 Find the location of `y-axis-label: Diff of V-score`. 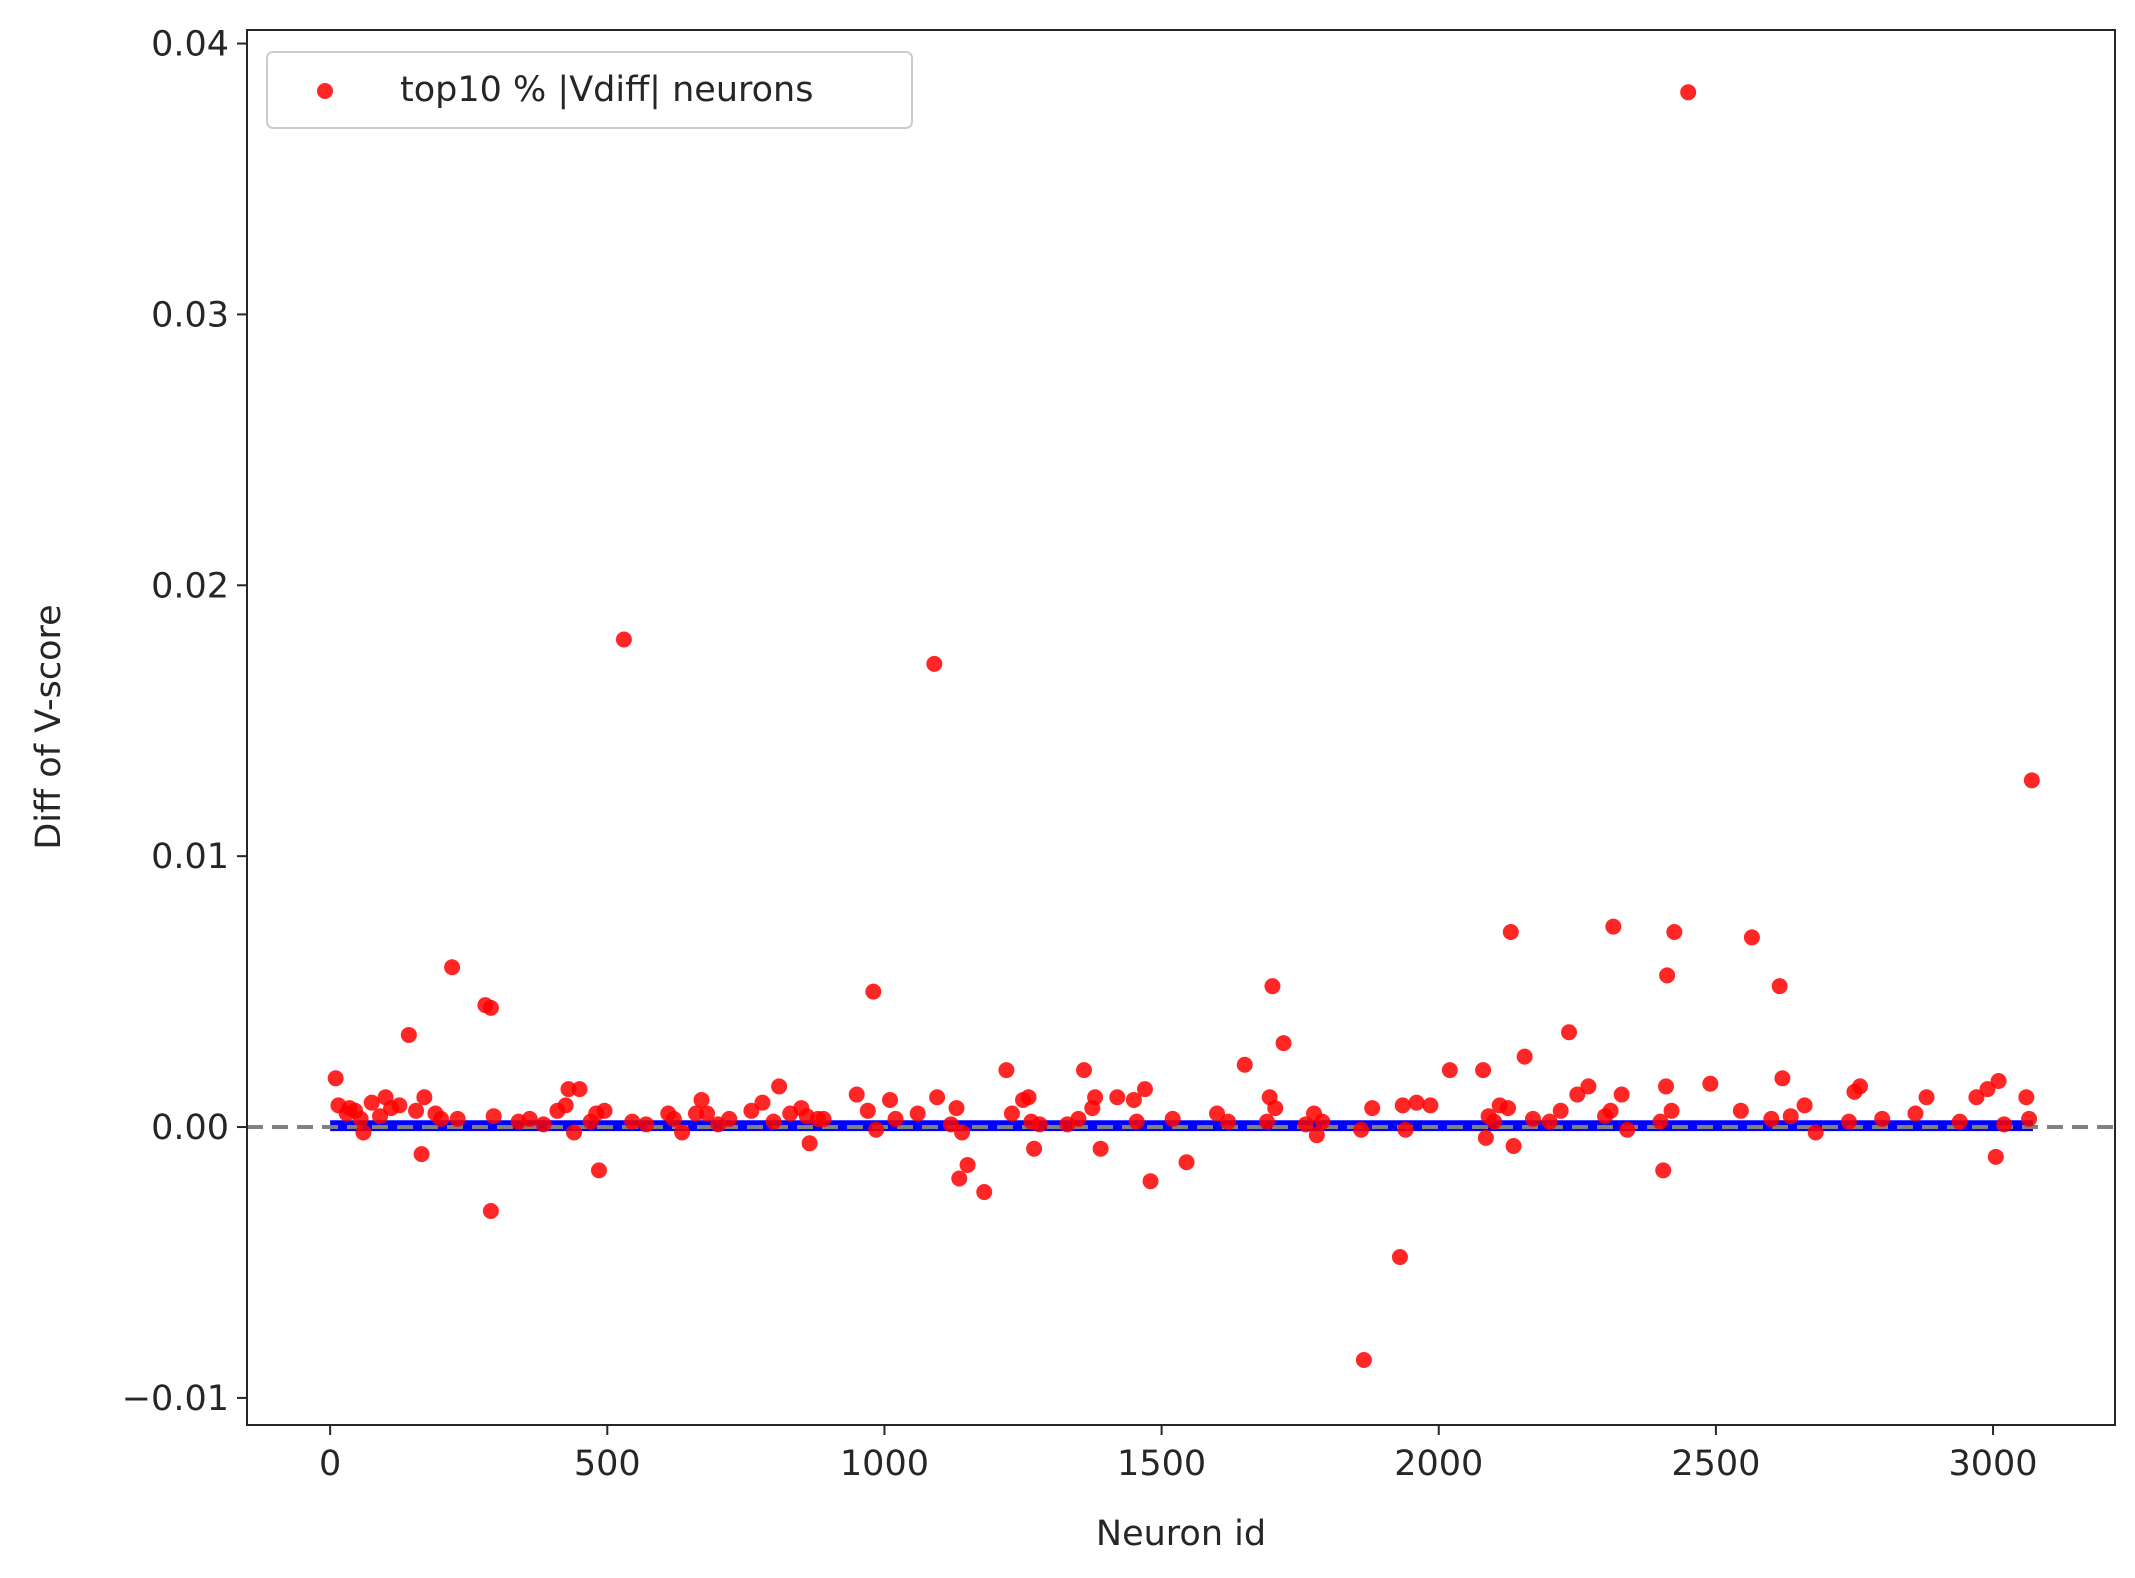

y-axis-label: Diff of V-score is located at coordinates (49, 726).